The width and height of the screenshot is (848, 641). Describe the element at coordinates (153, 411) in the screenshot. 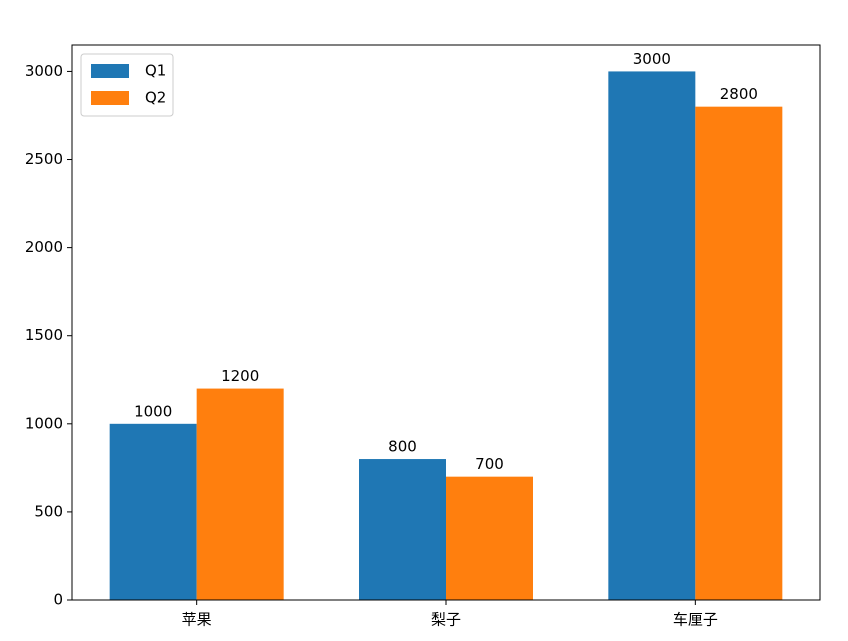

I see `data-label: 1000` at that location.